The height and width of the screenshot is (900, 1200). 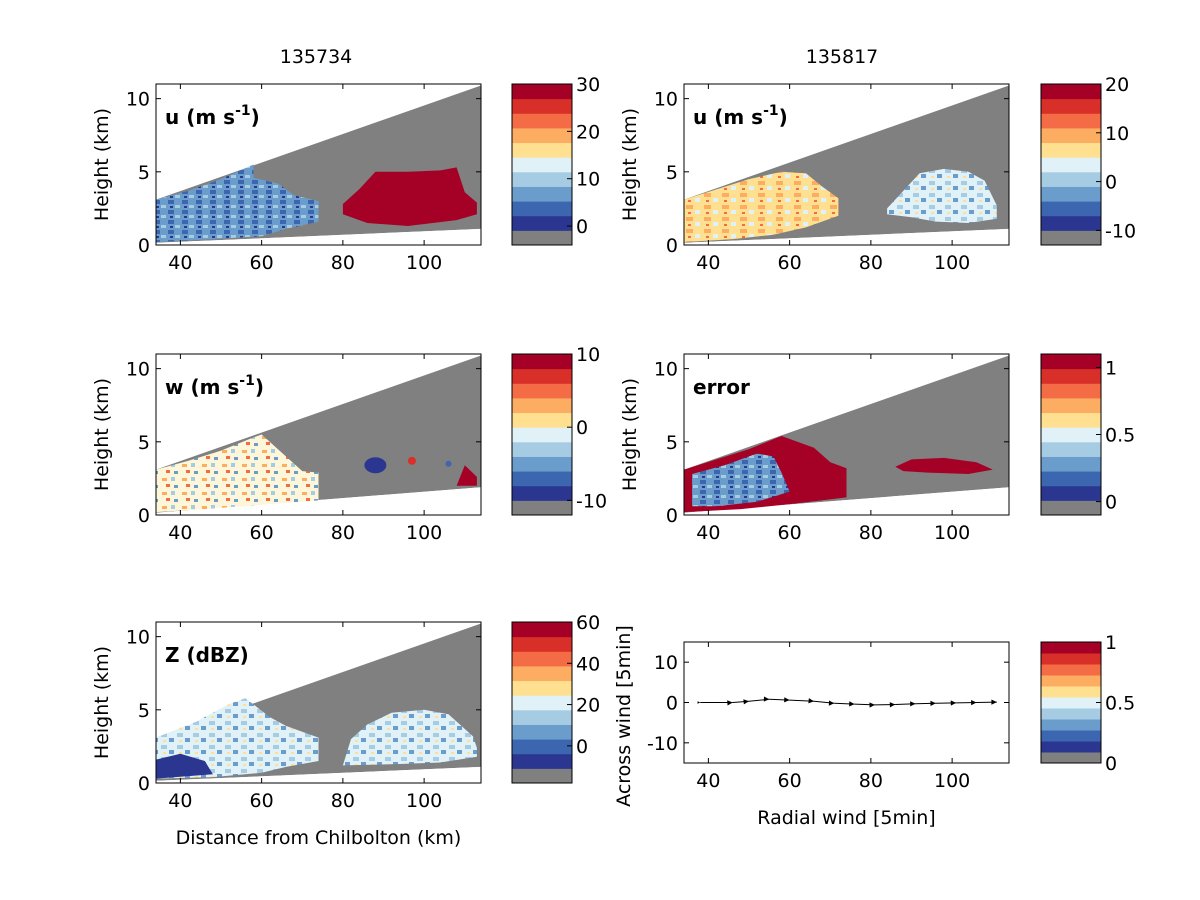 I want to click on x-axis-label: Distance from Chilbolton (km), so click(x=319, y=838).